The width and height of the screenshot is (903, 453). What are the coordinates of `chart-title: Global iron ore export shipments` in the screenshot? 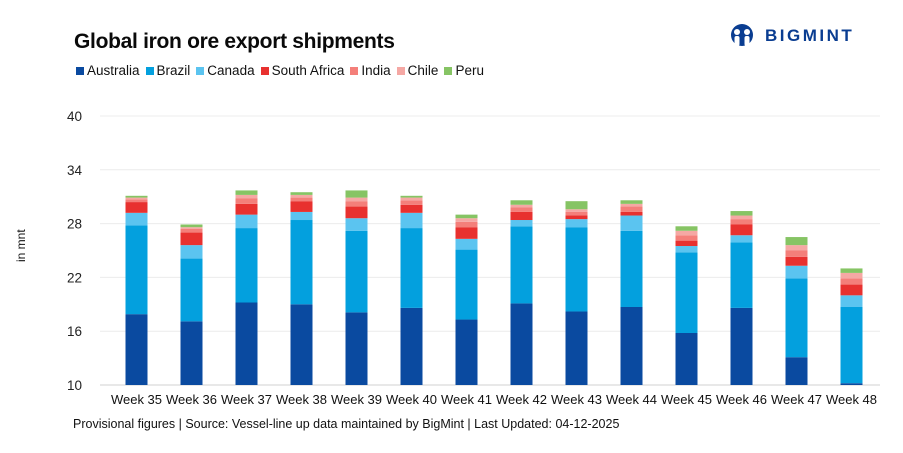 It's located at (234, 41).